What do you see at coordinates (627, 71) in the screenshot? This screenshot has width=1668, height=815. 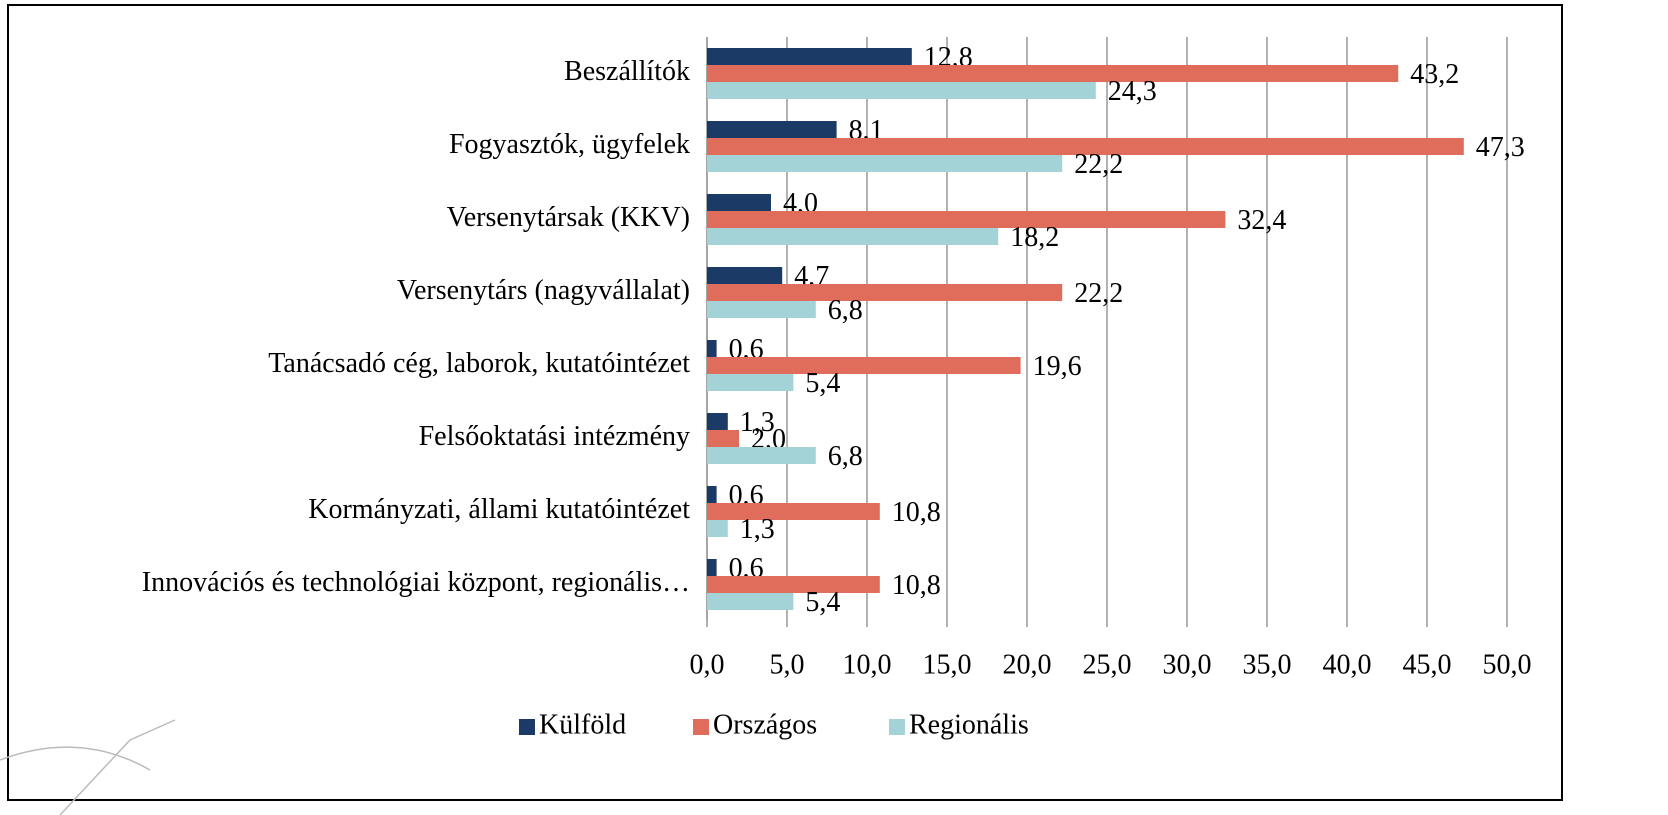 I see `y-tick-label: Beszállítók` at bounding box center [627, 71].